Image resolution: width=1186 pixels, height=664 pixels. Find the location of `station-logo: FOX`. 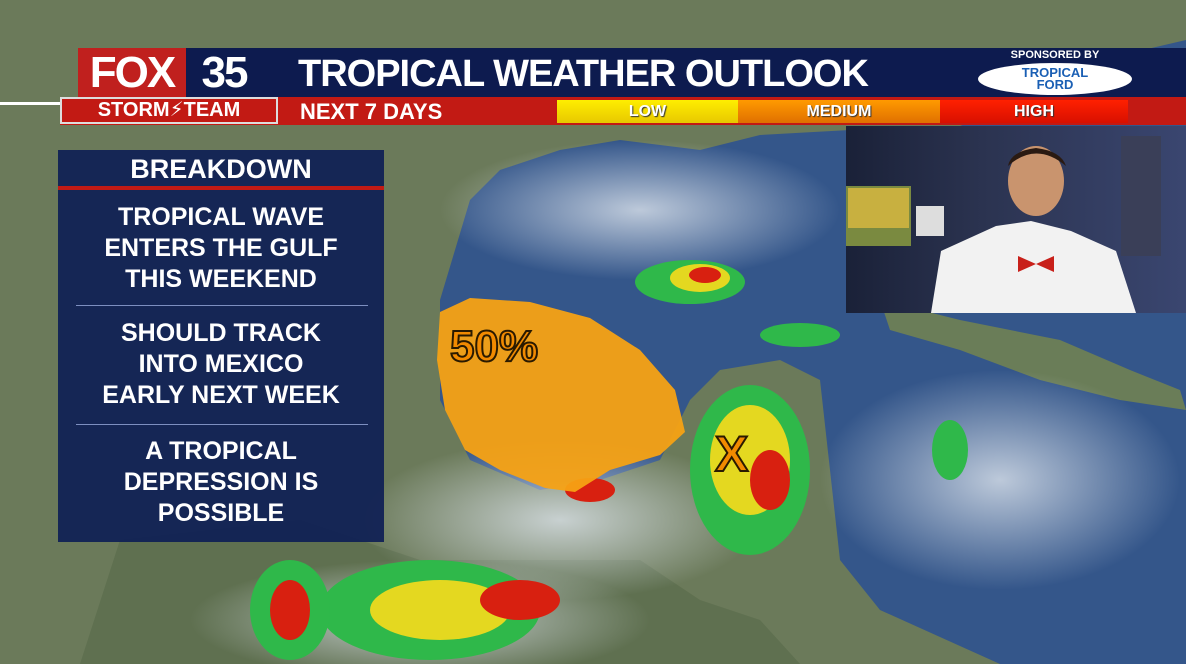

station-logo: FOX is located at coordinates (132, 72).